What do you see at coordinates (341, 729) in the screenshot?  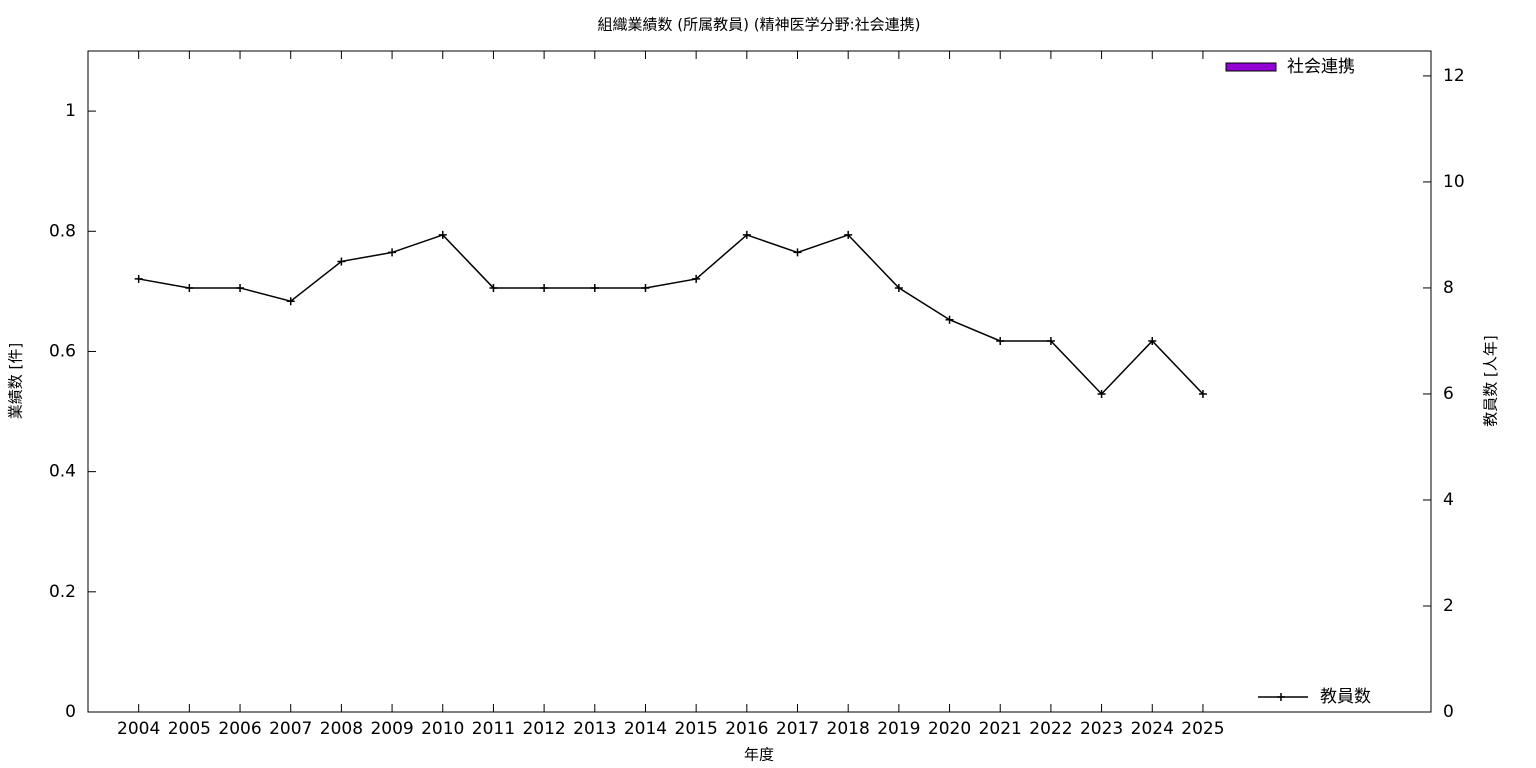 I see `x-tick-label: 2008` at bounding box center [341, 729].